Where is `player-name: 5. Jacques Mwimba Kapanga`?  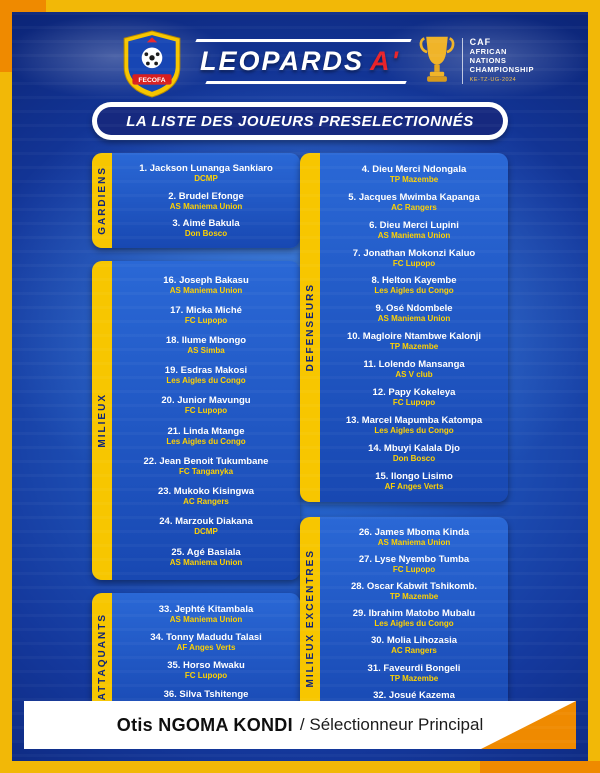
player-name: 5. Jacques Mwimba Kapanga is located at coordinates (414, 197).